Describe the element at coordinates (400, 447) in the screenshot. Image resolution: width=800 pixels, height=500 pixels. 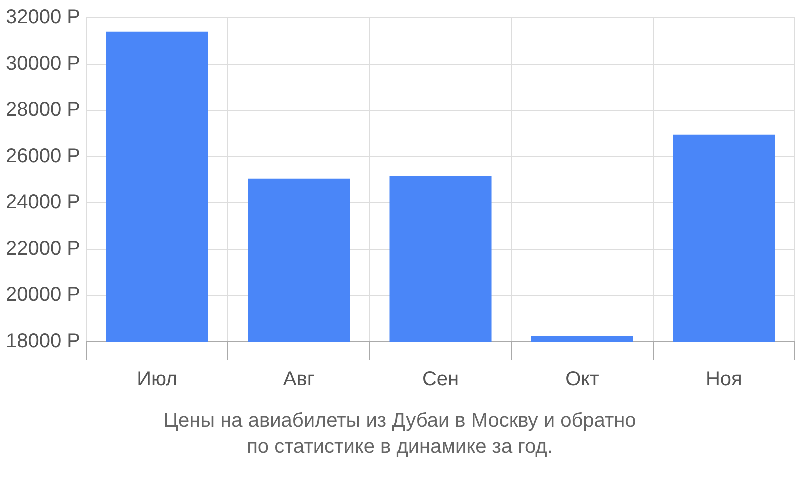
I see `text: по статистике в динамике за год.` at that location.